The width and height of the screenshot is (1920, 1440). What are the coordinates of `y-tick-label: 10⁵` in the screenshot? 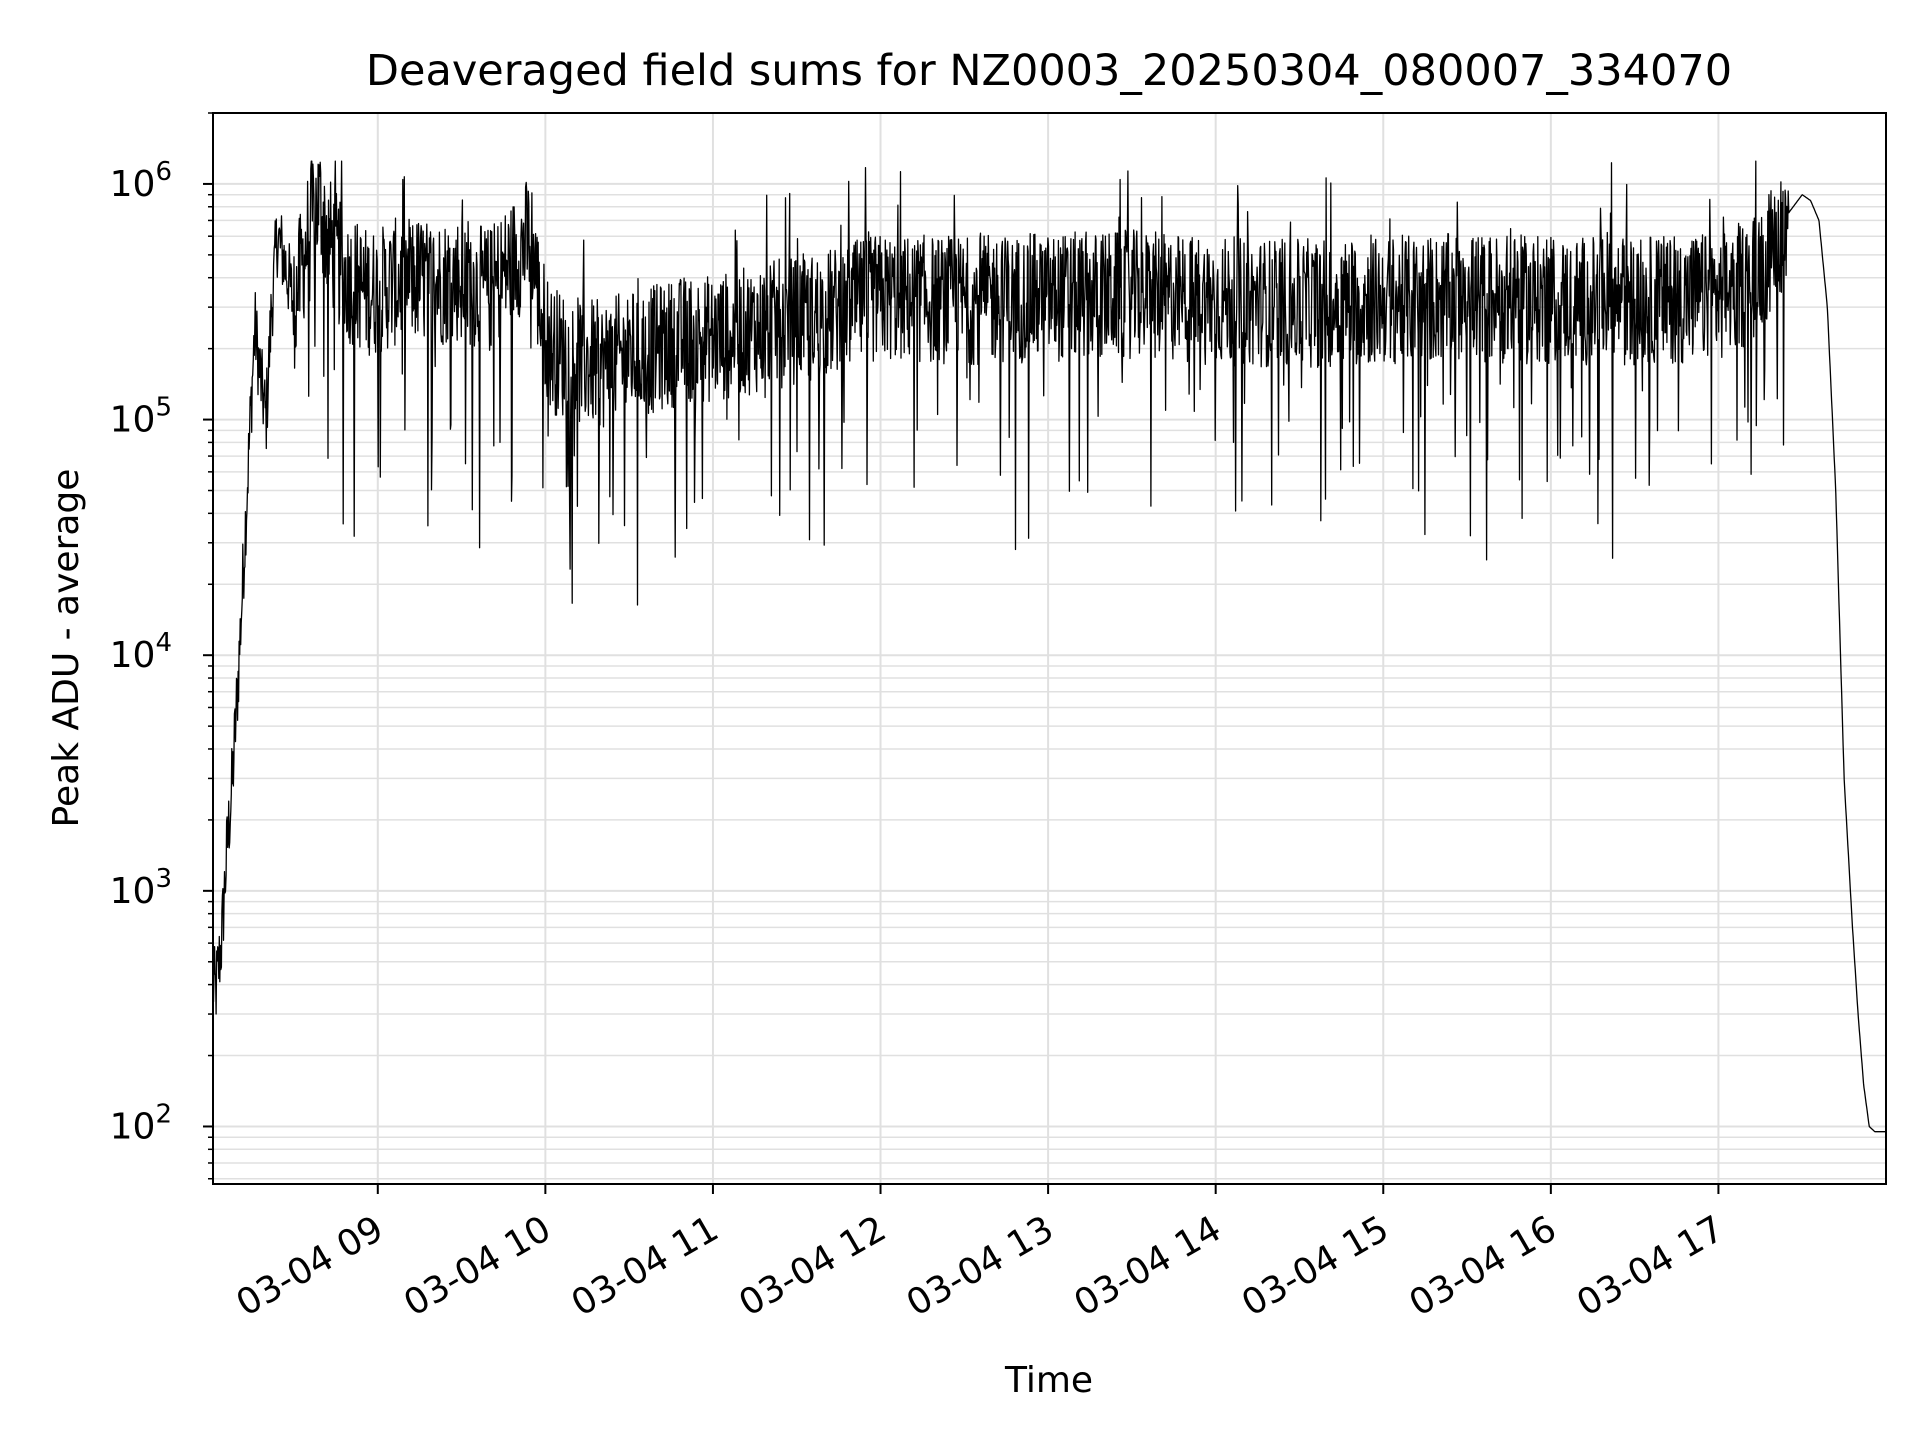 It's located at (141, 417).